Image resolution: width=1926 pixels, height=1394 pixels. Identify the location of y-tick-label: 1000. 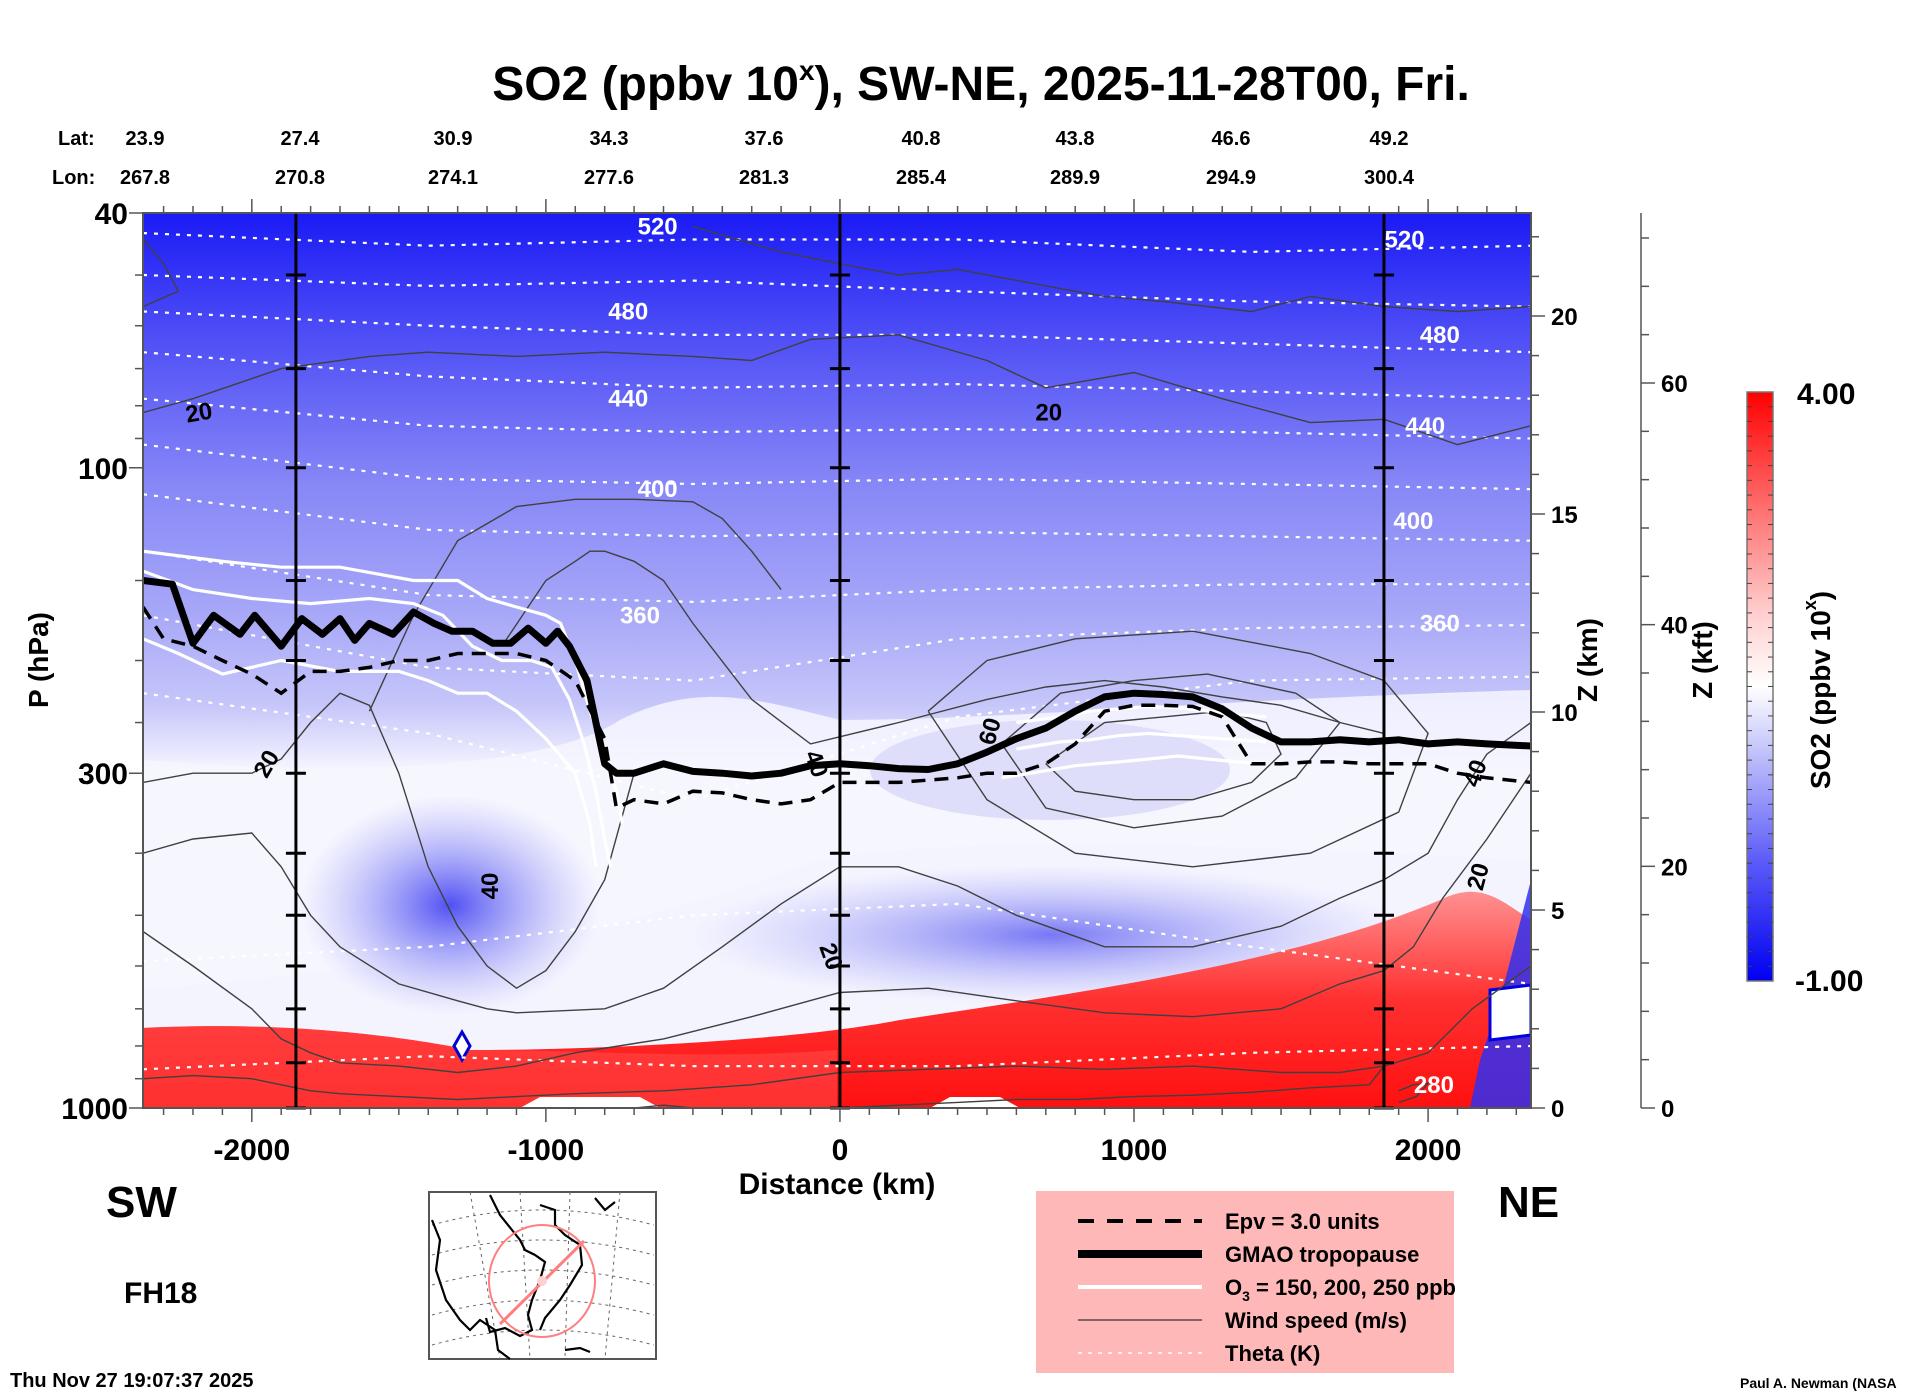
(94, 1109).